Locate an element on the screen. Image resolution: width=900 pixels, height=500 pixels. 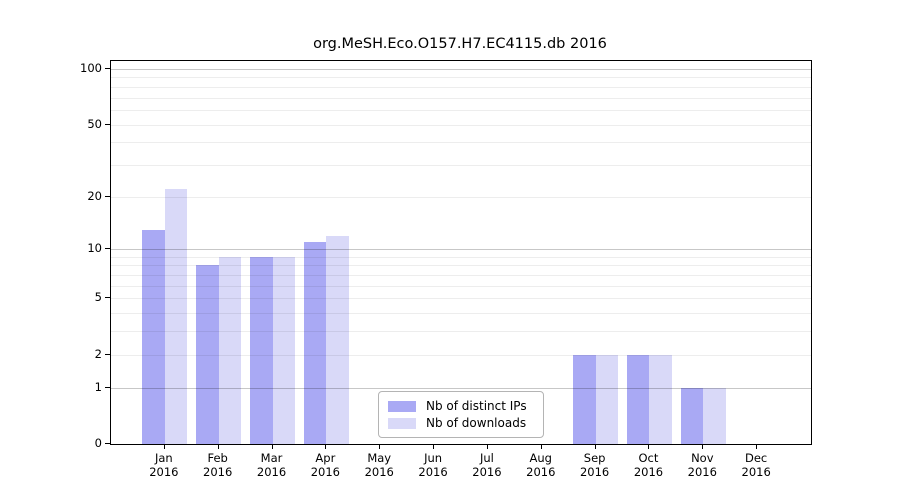
x-tick-apr is located at coordinates (326, 446).